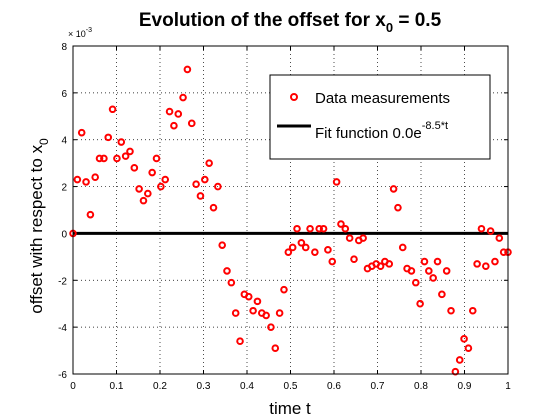 Image resolution: width=560 pixels, height=420 pixels. What do you see at coordinates (64, 47) in the screenshot?
I see `y-tick-label: 8` at bounding box center [64, 47].